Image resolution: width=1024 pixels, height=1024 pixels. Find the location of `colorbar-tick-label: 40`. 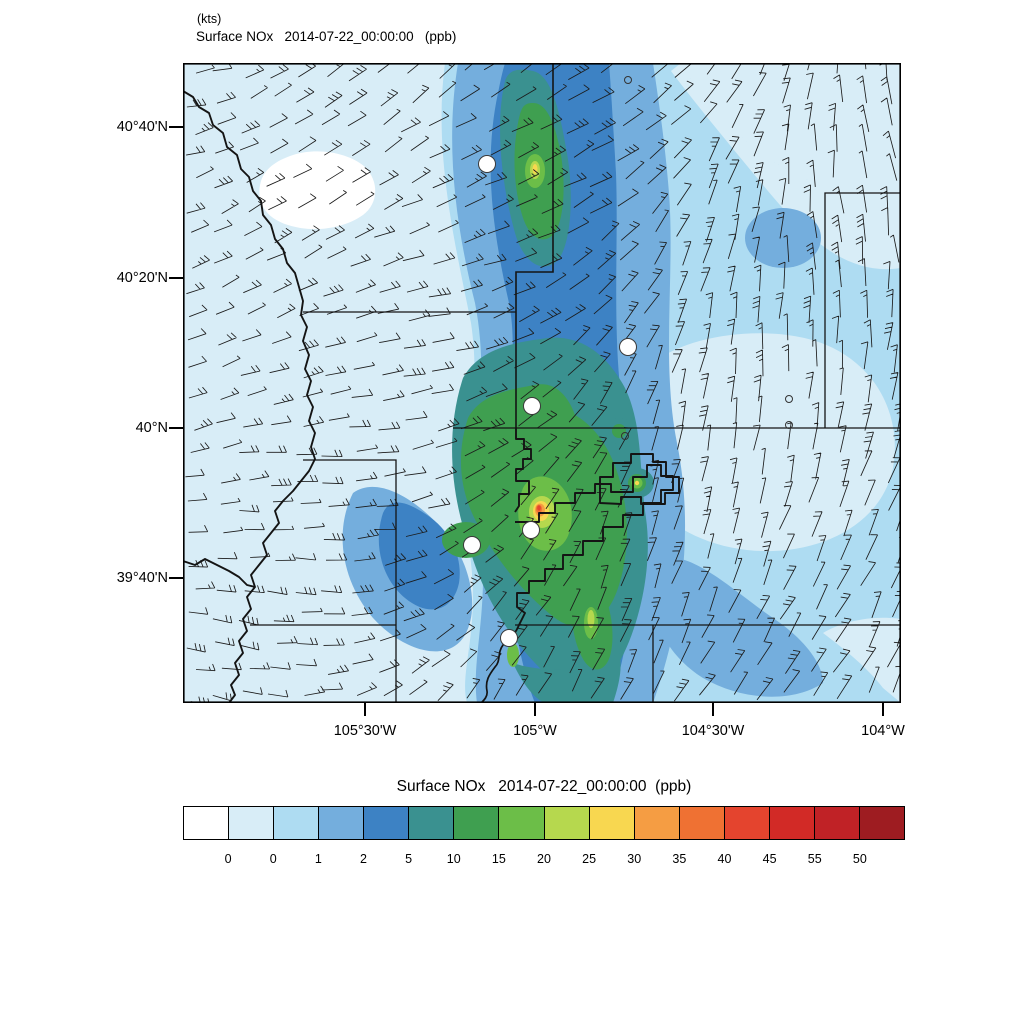

colorbar-tick-label: 40 is located at coordinates (724, 859).